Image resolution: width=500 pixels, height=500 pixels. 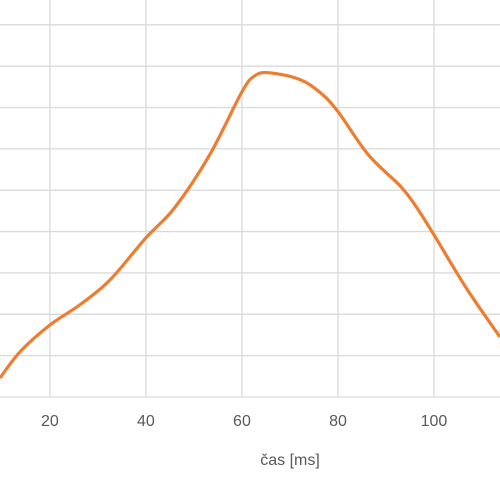 What do you see at coordinates (338, 421) in the screenshot?
I see `x-tick-label: 80` at bounding box center [338, 421].